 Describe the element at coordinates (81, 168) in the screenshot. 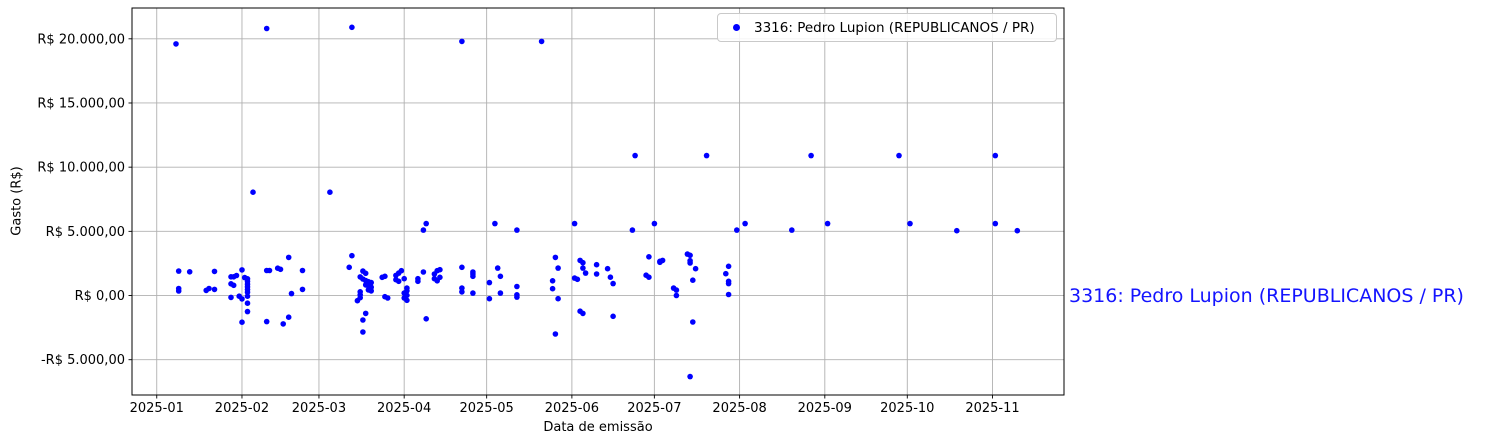

I see `y-tick-label: R$ 10.000,00` at that location.